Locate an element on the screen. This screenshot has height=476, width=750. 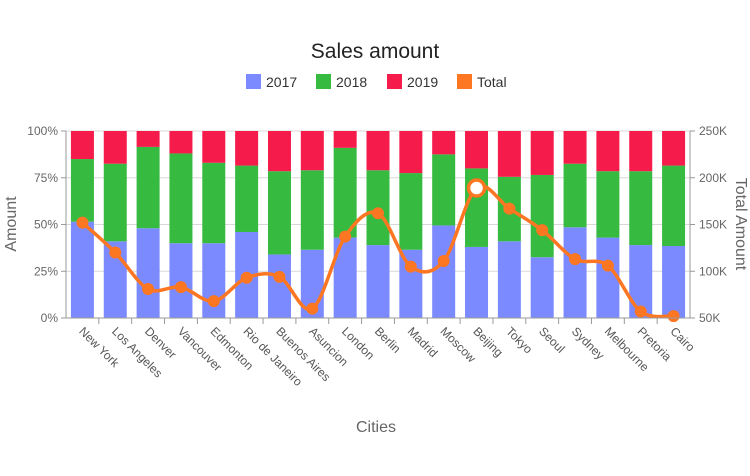
bar-2019-rio-de-janeiro is located at coordinates (247, 148).